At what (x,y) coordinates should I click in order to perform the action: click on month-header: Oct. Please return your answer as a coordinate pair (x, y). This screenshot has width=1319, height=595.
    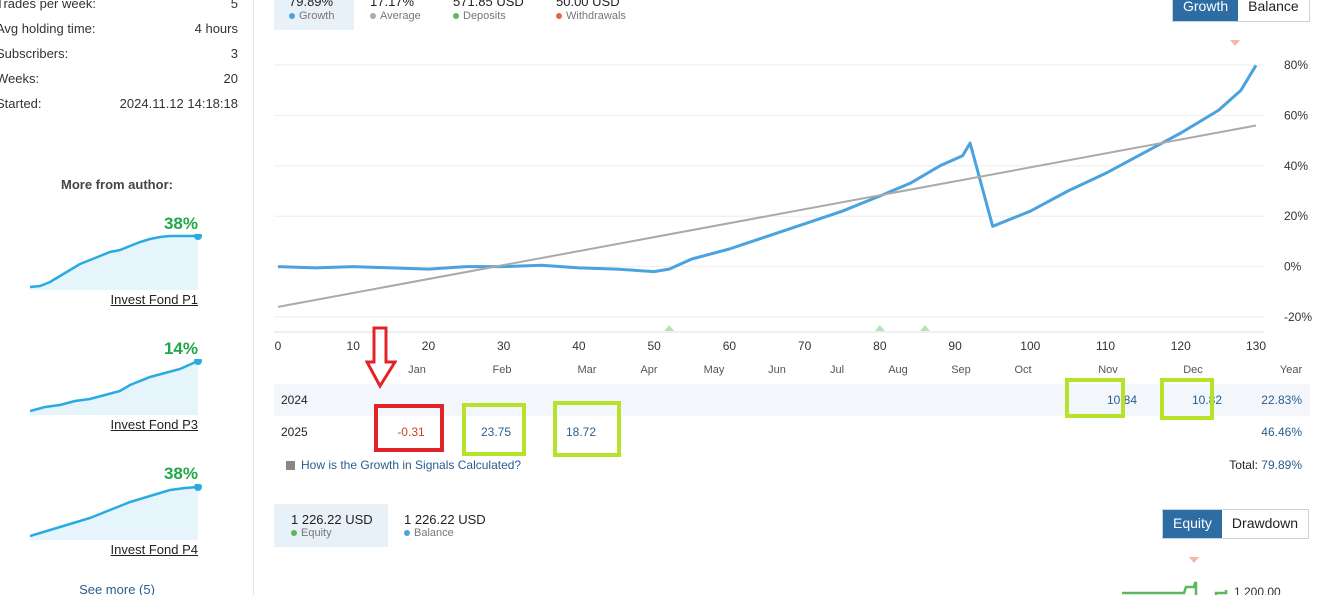
    Looking at the image, I should click on (1023, 370).